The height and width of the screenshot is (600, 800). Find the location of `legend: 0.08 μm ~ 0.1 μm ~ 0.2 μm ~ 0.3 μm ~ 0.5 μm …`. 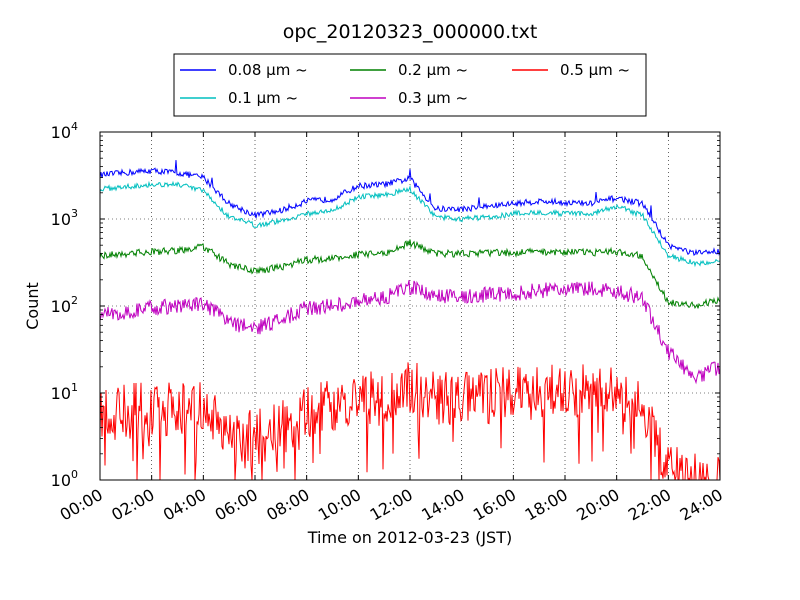

legend: 0.08 μm ~ 0.1 μm ~ 0.2 μm ~ 0.3 μm ~ 0.5 μm … is located at coordinates (410, 85).